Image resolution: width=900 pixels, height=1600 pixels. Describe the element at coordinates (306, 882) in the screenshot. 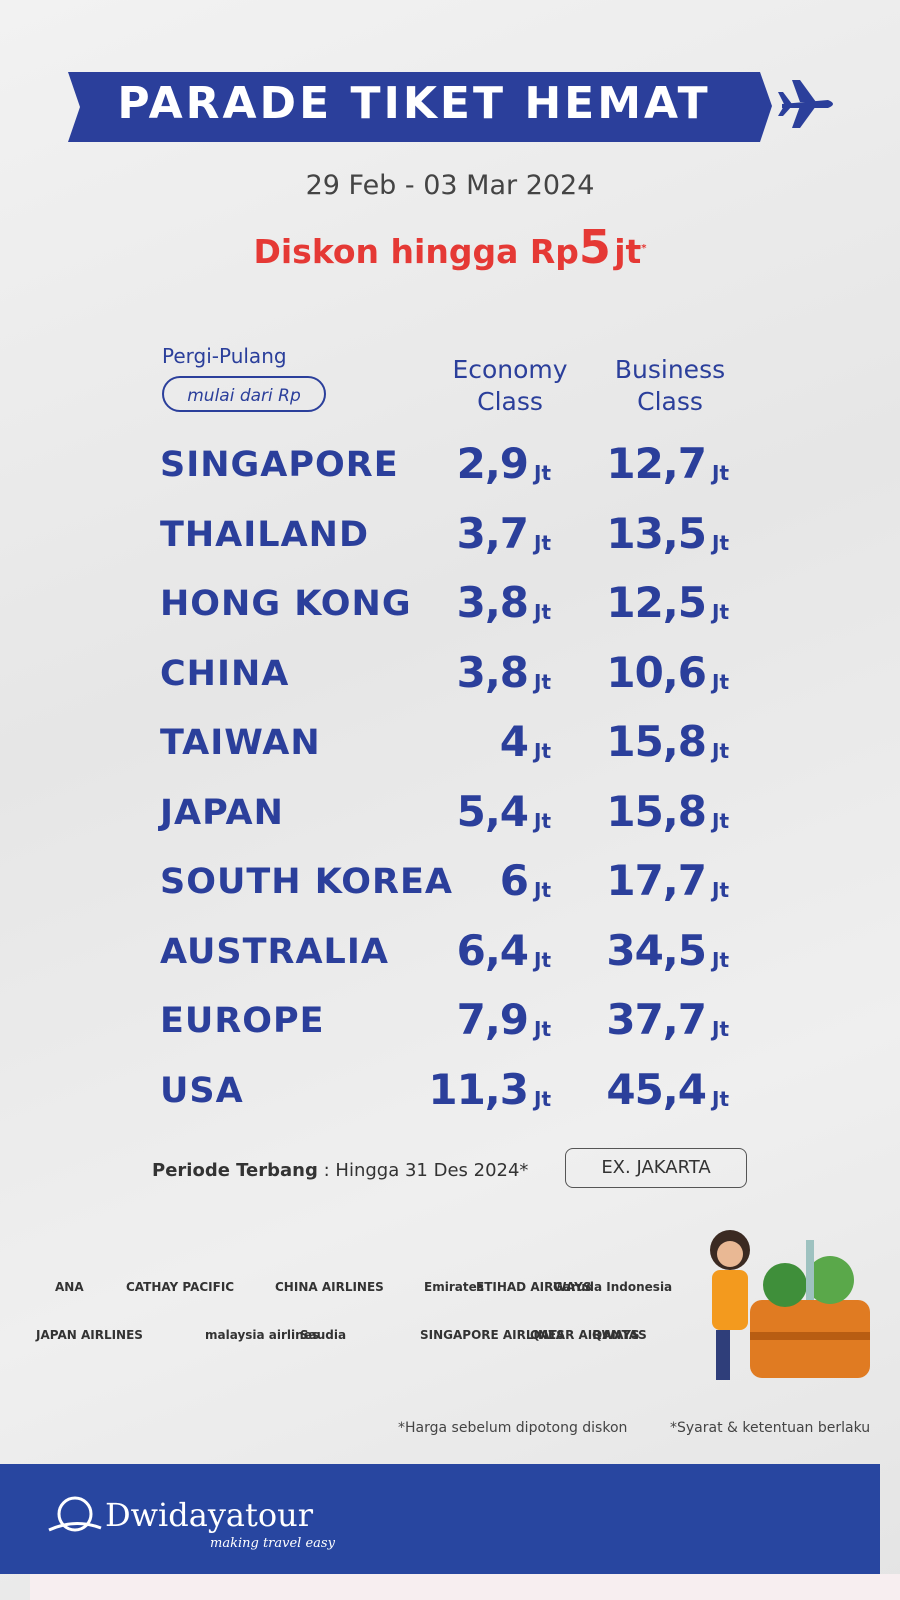

I see `destination: SOUTH KOREA` at that location.